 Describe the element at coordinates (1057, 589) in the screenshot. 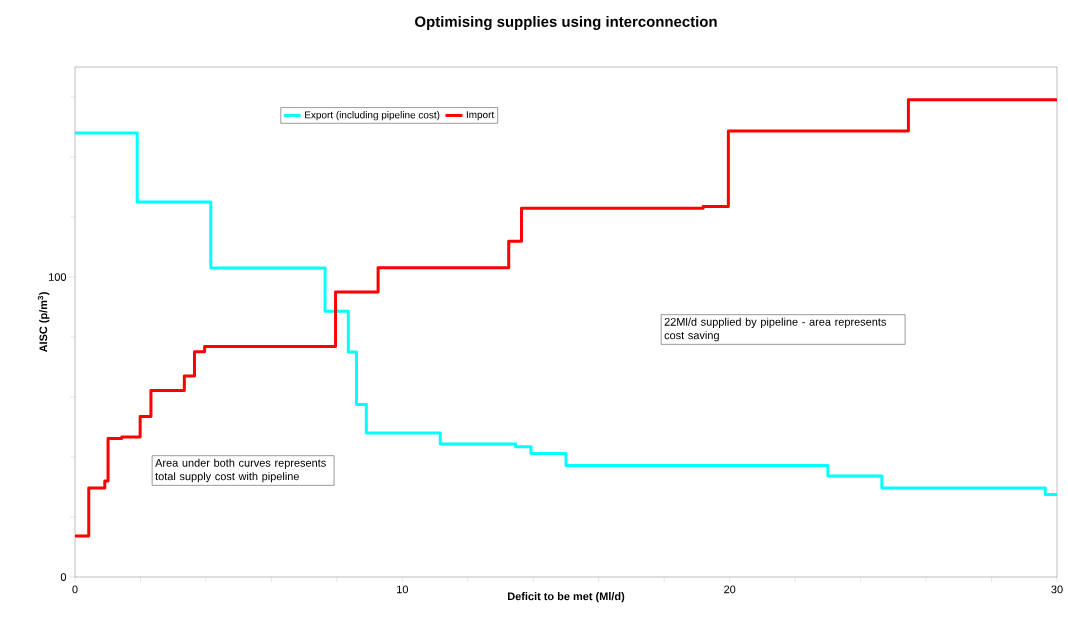

I see `x-tick-label: 30` at that location.